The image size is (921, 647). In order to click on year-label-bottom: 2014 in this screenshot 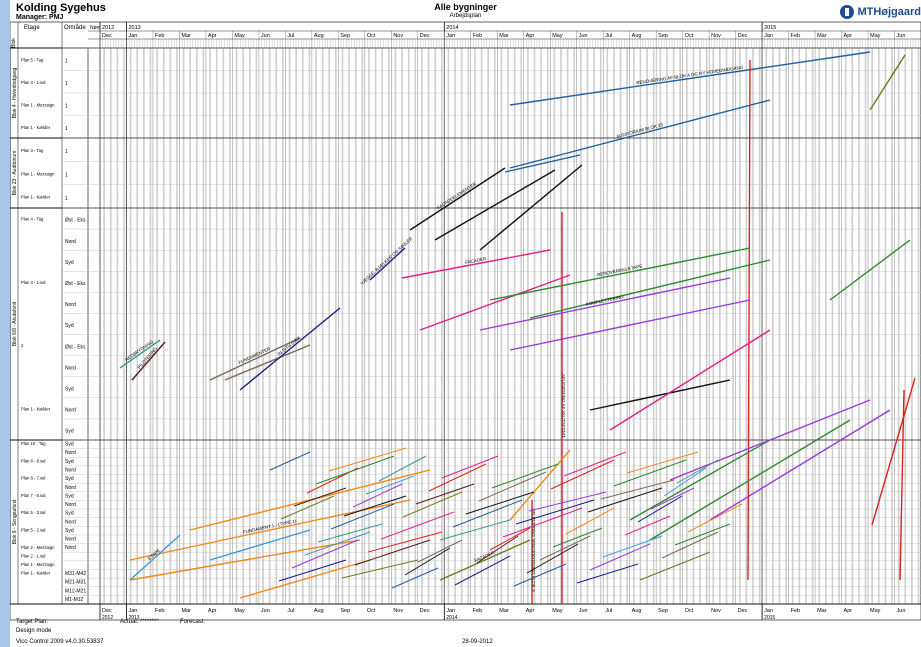, I will do `click(451, 618)`.